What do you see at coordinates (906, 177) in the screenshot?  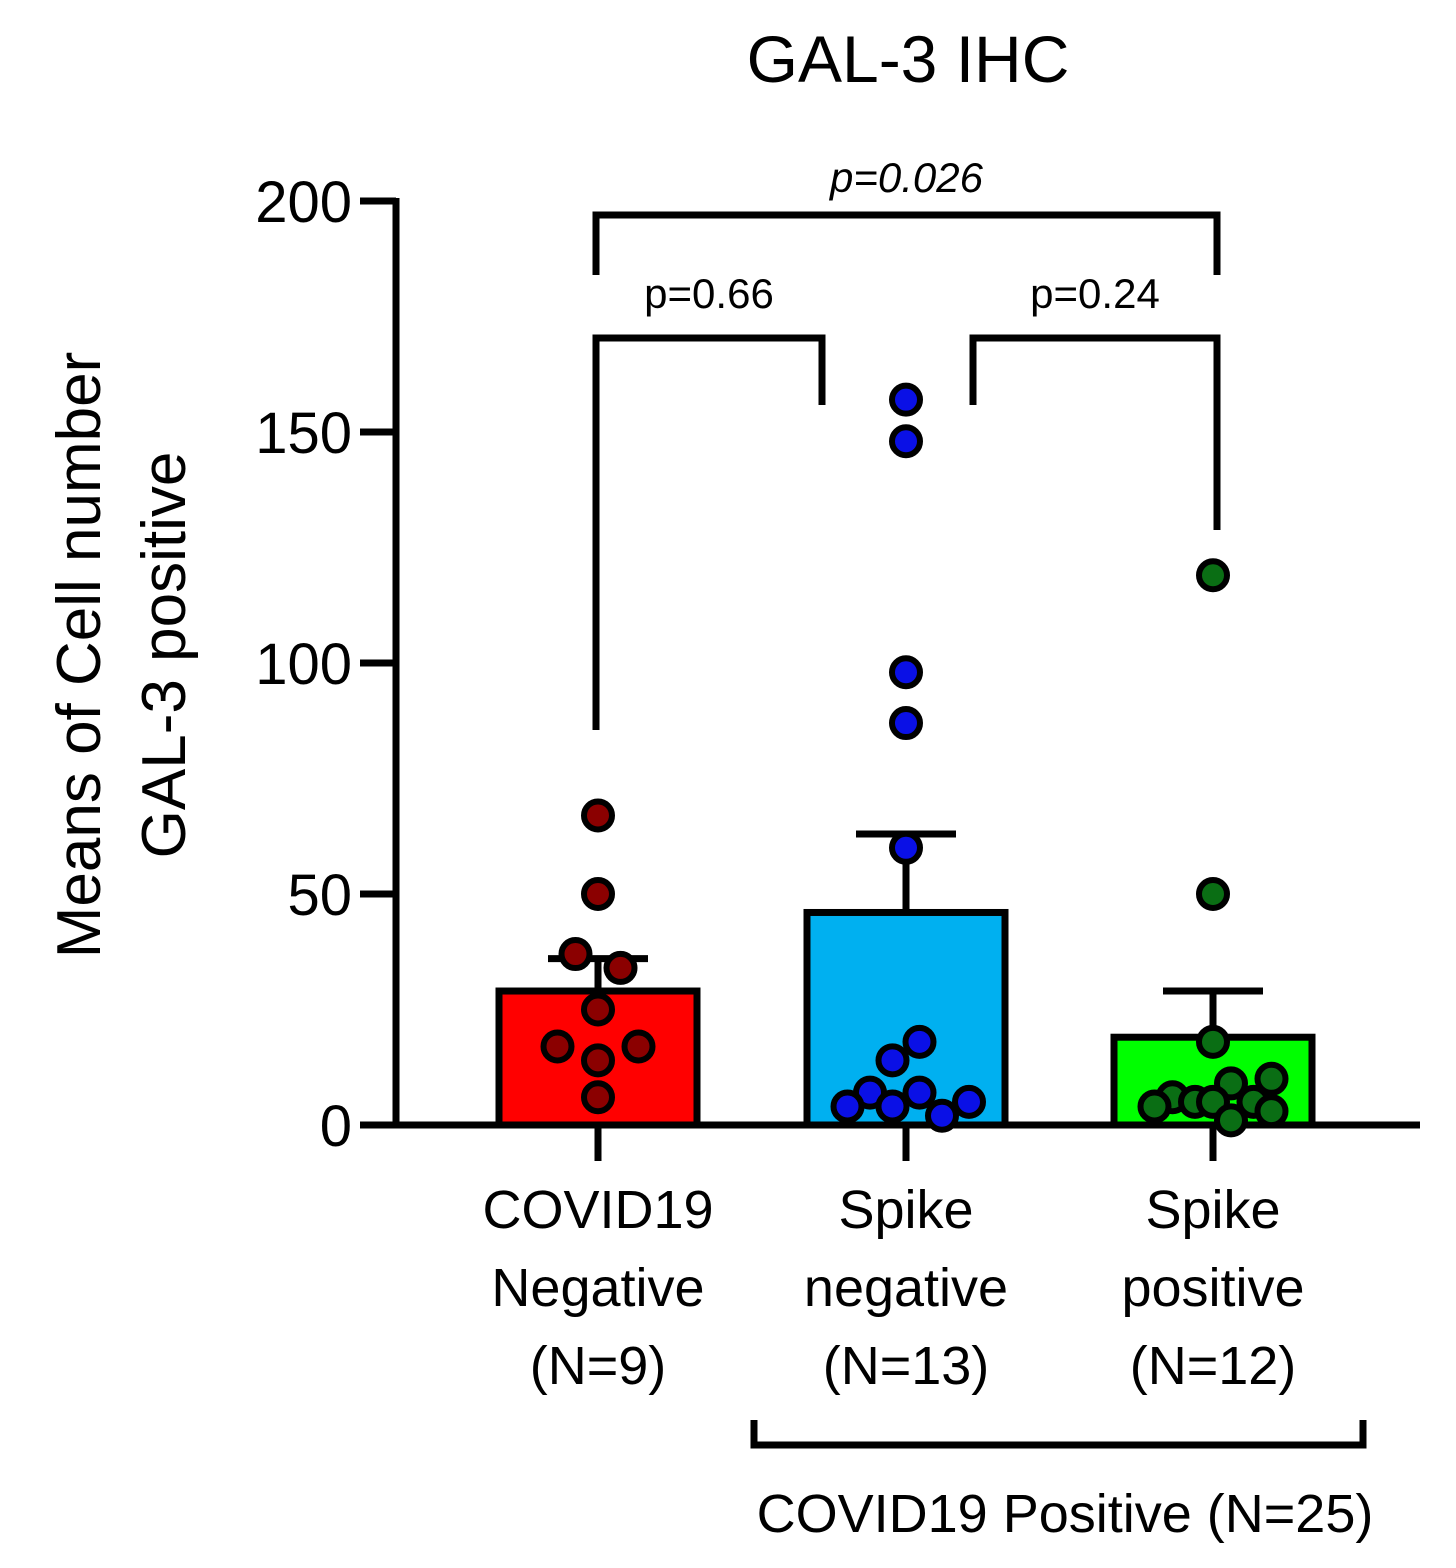 I see `p-value-label: p=0.026` at bounding box center [906, 177].